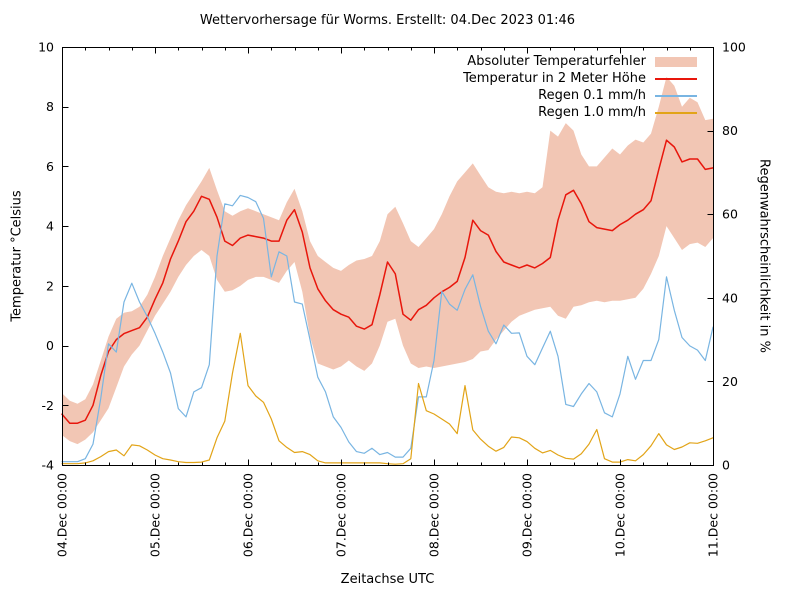 The width and height of the screenshot is (800, 600). What do you see at coordinates (50, 166) in the screenshot?
I see `y-left-tick-label: 6` at bounding box center [50, 166].